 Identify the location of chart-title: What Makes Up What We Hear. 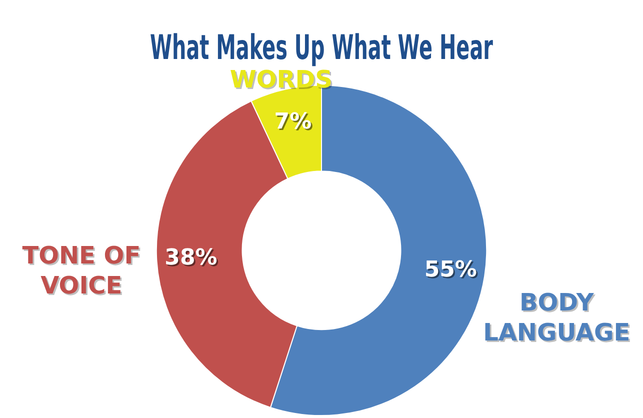
(322, 48).